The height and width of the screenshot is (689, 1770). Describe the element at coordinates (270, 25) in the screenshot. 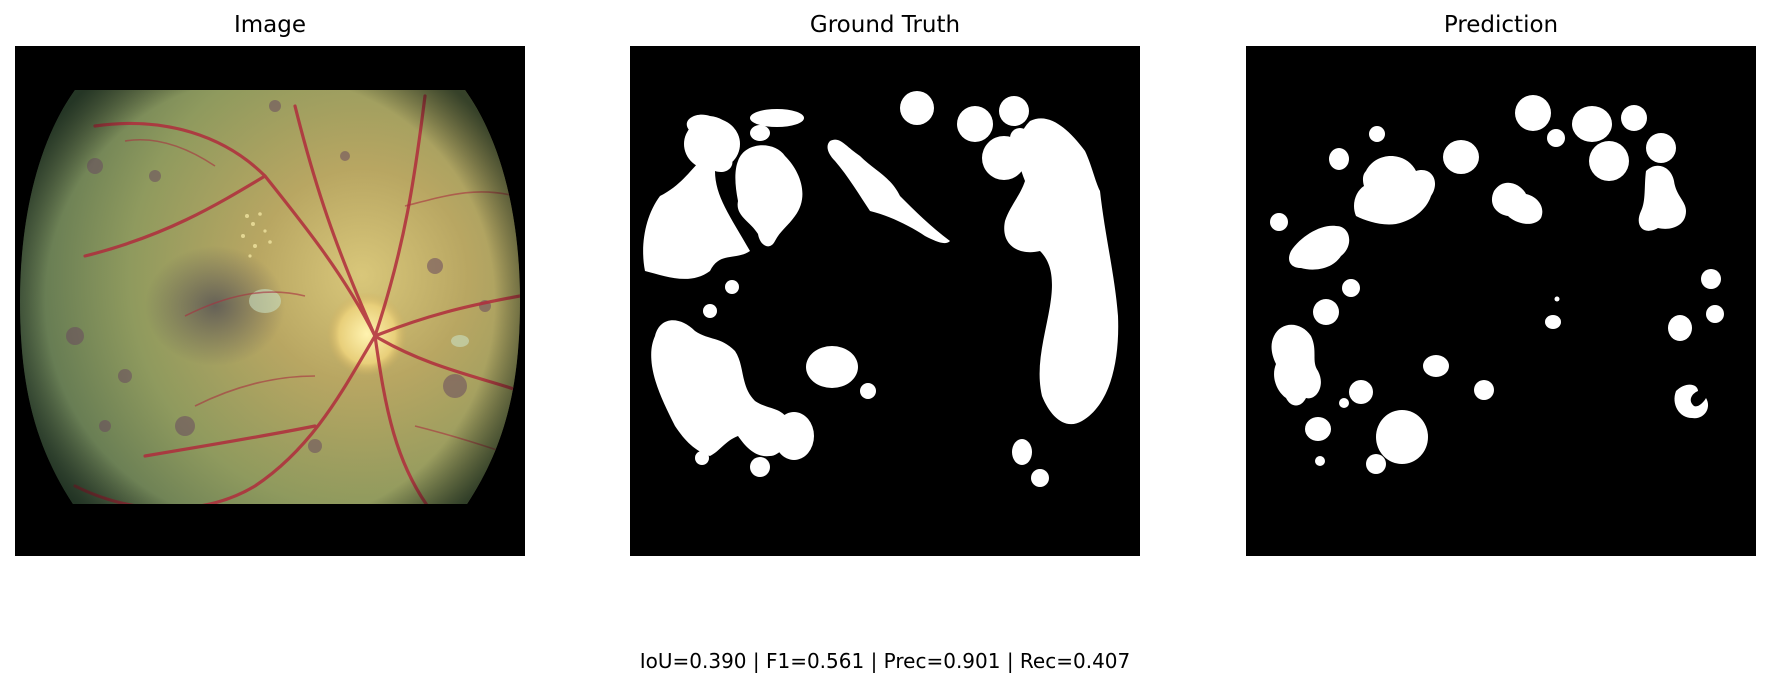

I see `panel-title-image: Image` at that location.